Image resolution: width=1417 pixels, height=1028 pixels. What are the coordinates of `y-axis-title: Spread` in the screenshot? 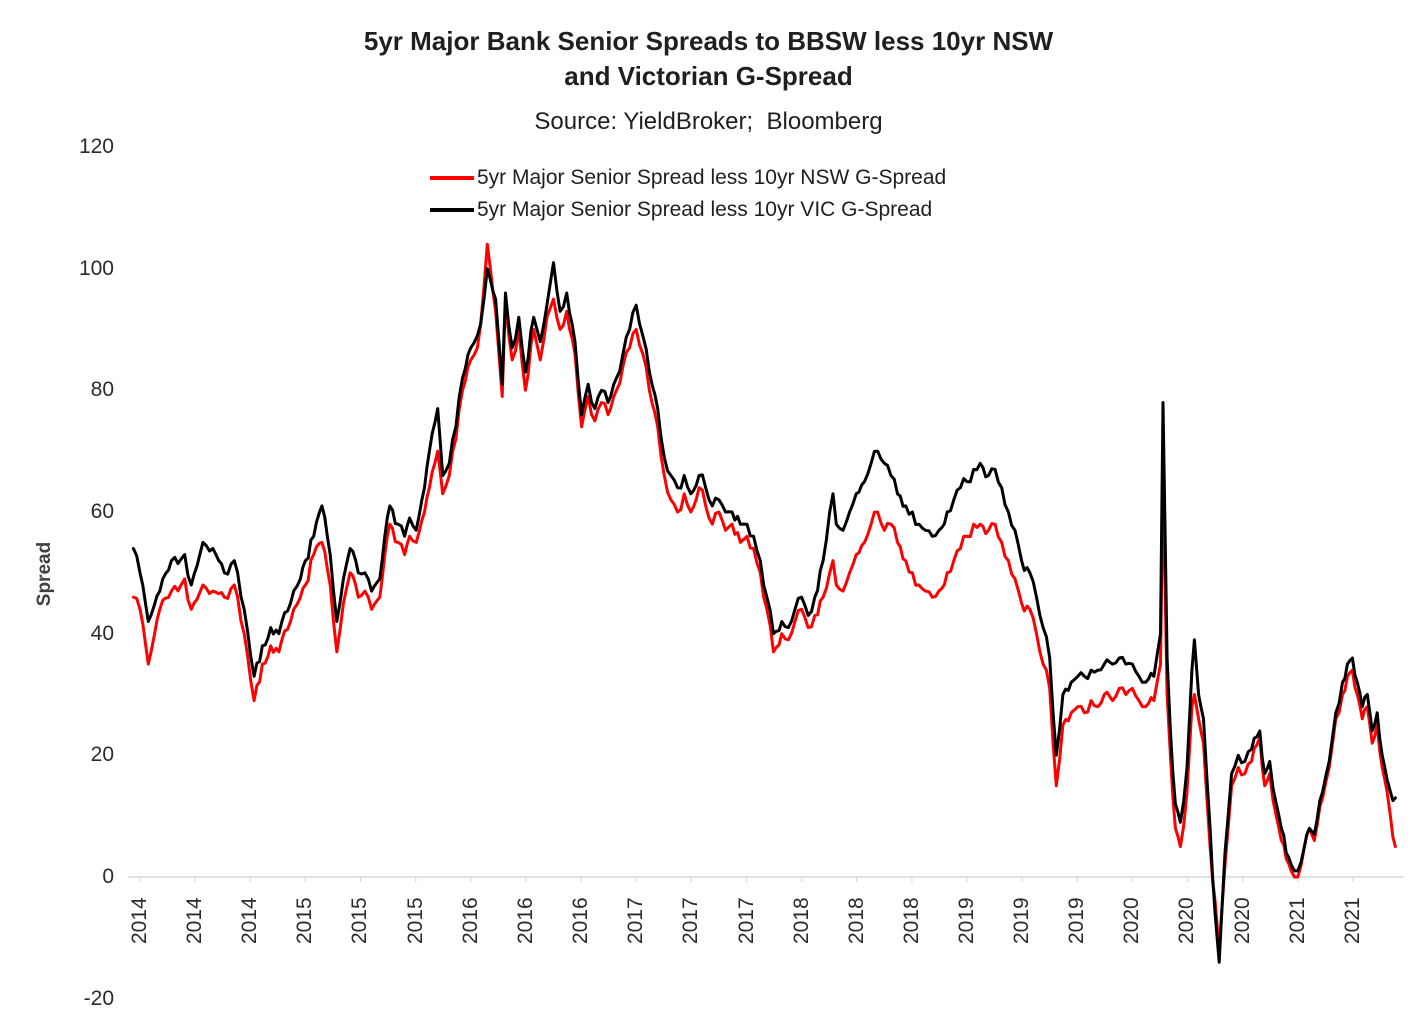 It's located at (44, 574).